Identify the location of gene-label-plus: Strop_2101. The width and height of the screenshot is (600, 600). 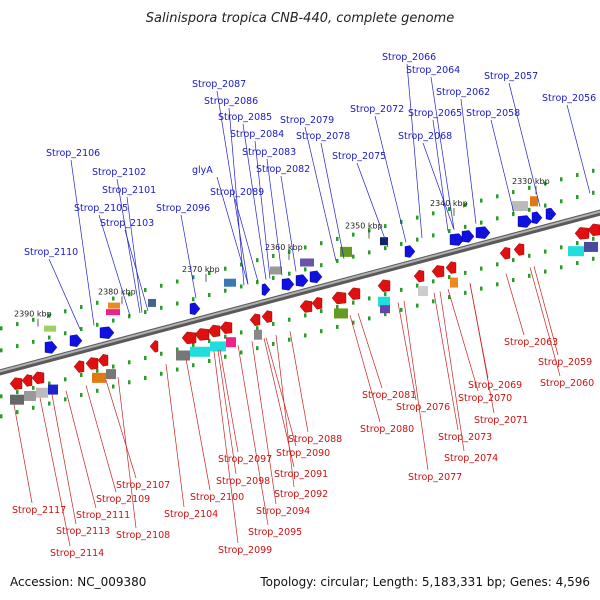
(129, 190).